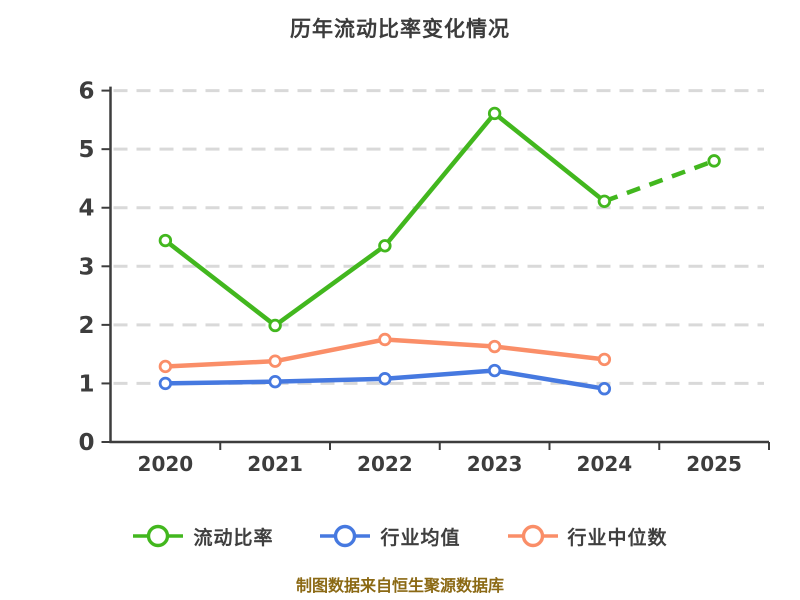 This screenshot has height=600, width=800. I want to click on legend-item-0: 流动比率, so click(202, 536).